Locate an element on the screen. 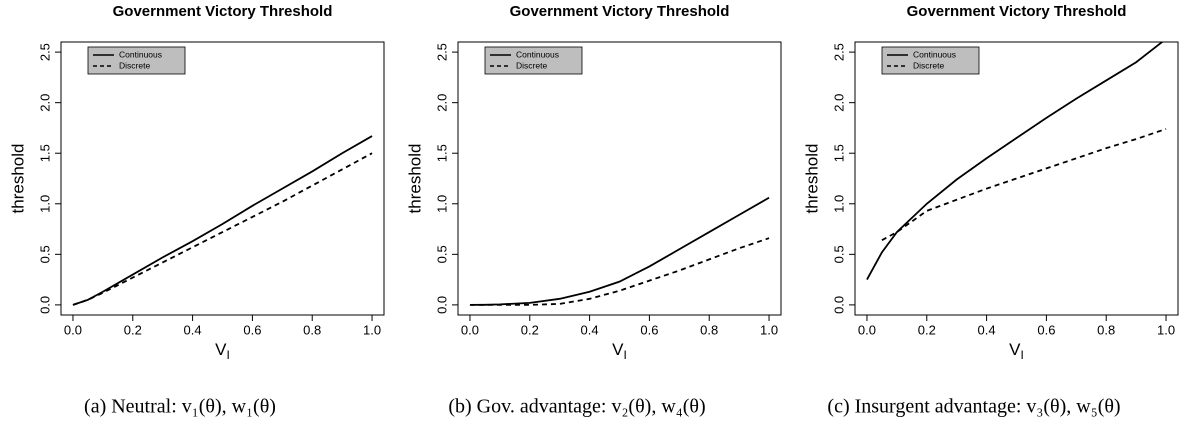 The image size is (1188, 429). caption: (b) Gov. advantage: v₂(θ), w₄(θ) is located at coordinates (576, 407).